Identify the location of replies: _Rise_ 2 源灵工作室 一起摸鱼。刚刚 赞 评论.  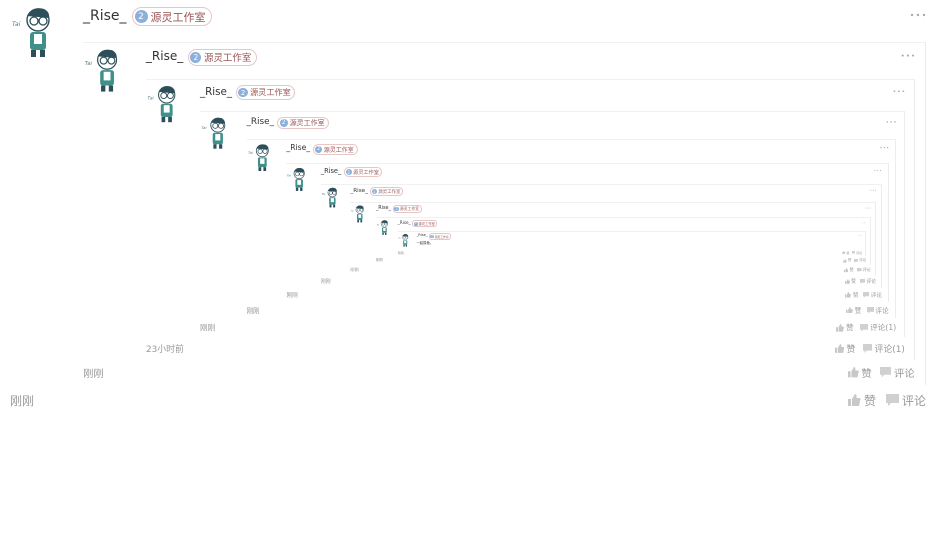
(632, 243).